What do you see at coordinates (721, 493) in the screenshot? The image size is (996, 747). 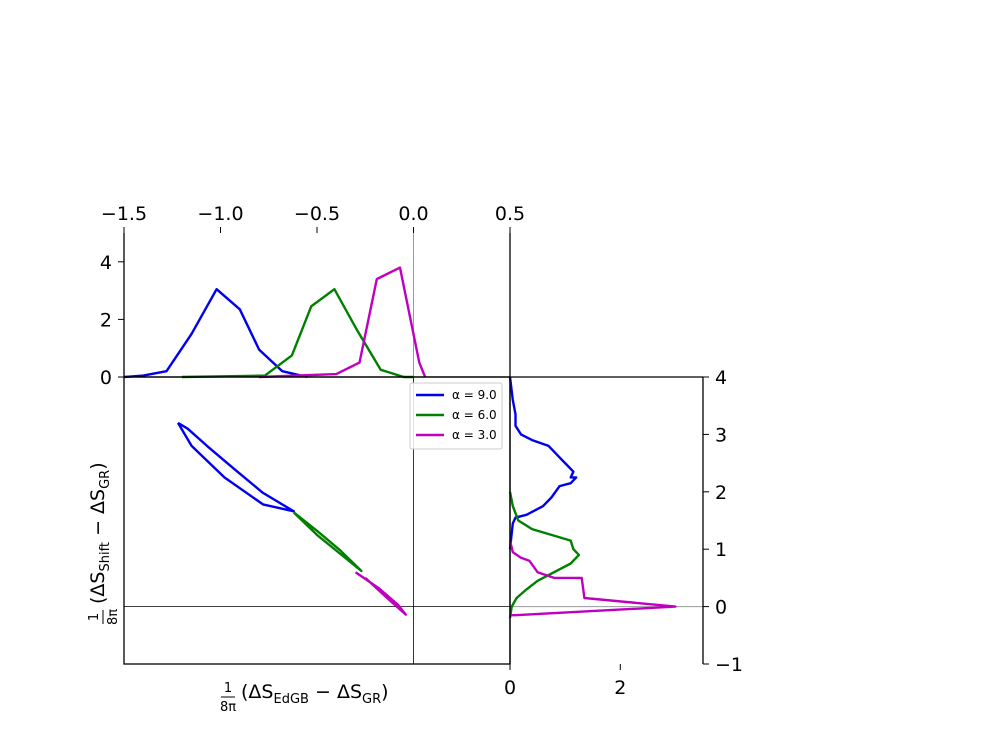 I see `right-y-tick-label: 2` at bounding box center [721, 493].